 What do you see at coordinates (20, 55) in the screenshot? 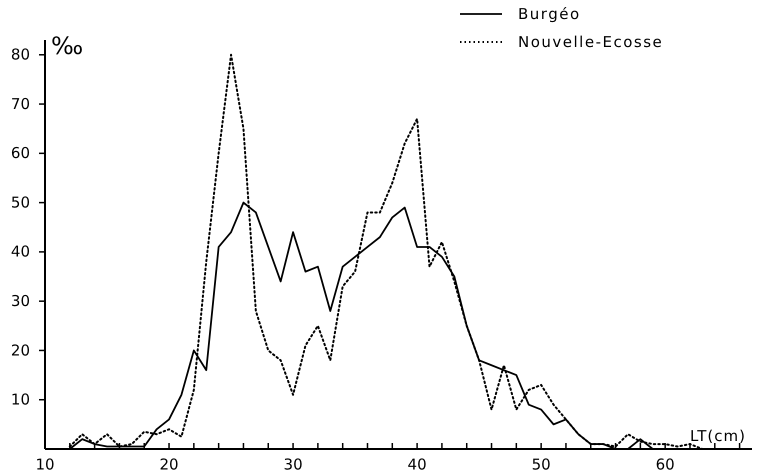
I see `y-tick-label: 80` at bounding box center [20, 55].